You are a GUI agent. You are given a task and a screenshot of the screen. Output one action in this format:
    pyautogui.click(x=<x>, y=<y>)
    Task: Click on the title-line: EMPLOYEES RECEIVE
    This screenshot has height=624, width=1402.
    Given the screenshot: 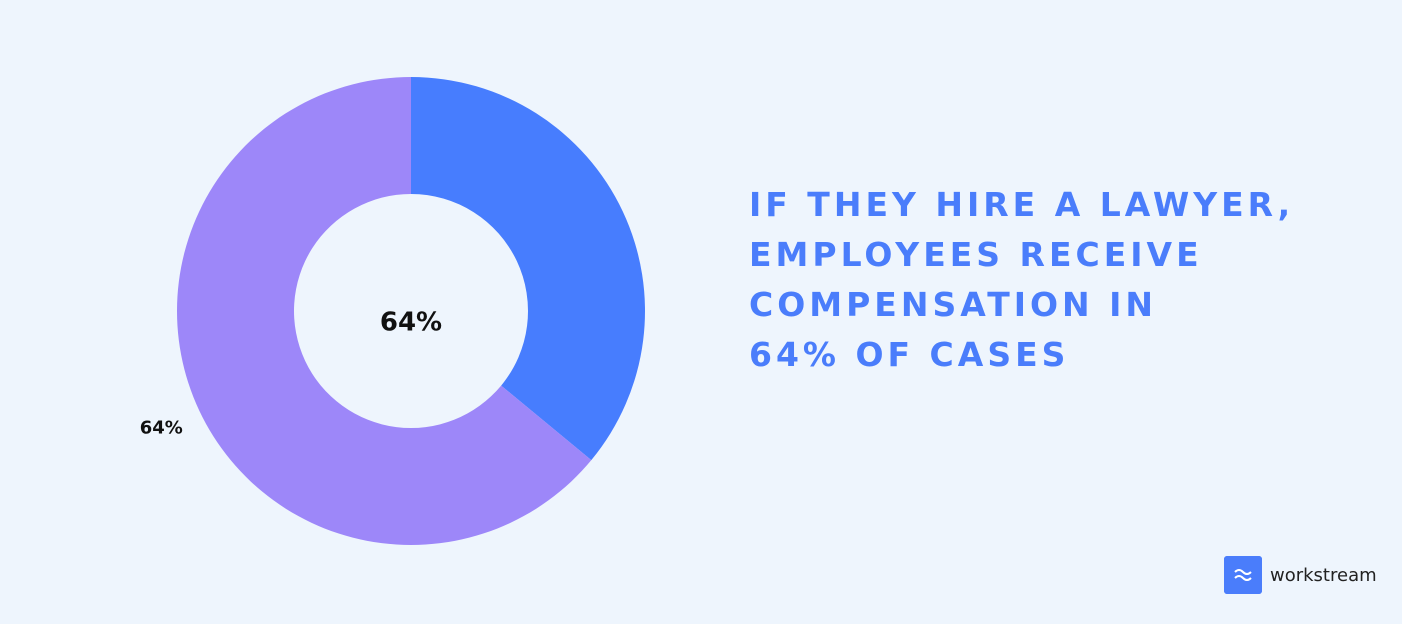 What is the action you would take?
    pyautogui.click(x=976, y=254)
    